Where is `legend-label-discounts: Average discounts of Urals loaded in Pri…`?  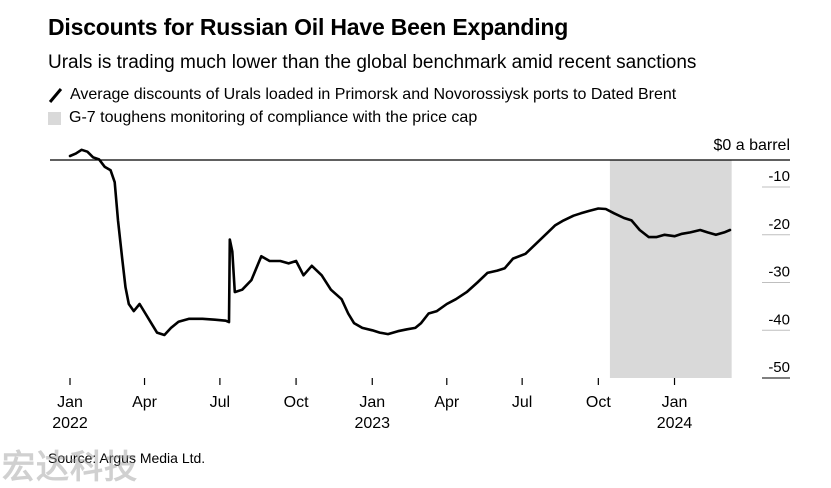 legend-label-discounts: Average discounts of Urals loaded in Pri… is located at coordinates (373, 94).